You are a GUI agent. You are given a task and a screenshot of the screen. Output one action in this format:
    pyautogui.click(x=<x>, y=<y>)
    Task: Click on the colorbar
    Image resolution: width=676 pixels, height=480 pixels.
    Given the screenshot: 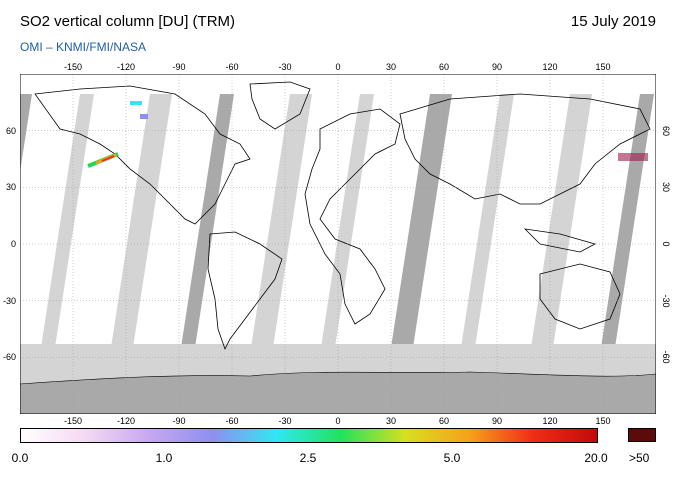 What is the action you would take?
    pyautogui.click(x=309, y=435)
    